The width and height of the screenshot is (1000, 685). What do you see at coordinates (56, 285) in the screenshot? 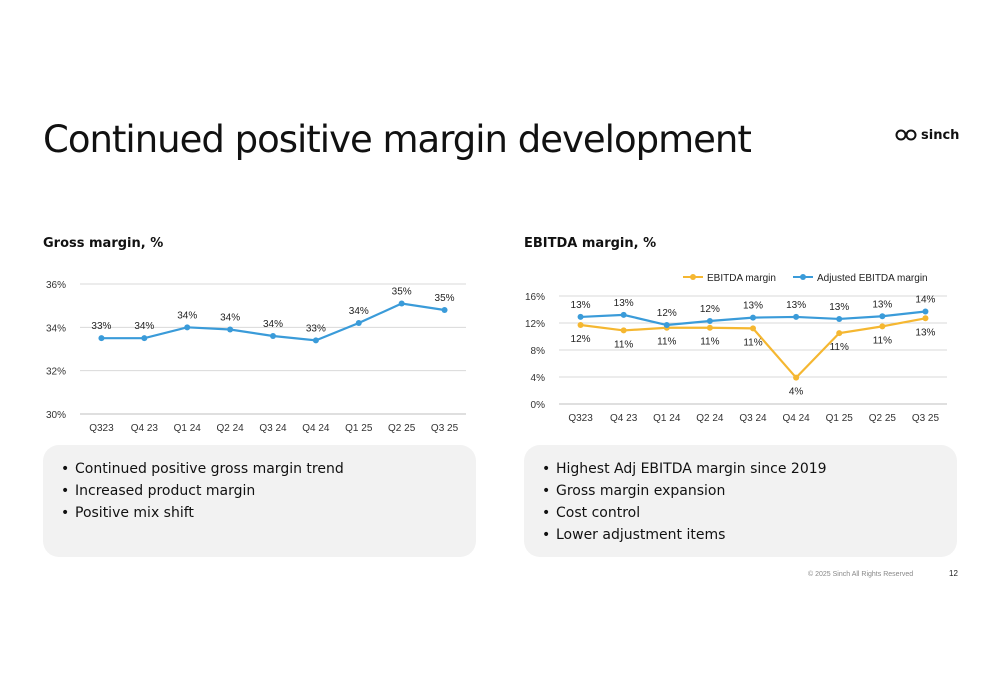
I see `y-tick-label: 36%` at bounding box center [56, 285].